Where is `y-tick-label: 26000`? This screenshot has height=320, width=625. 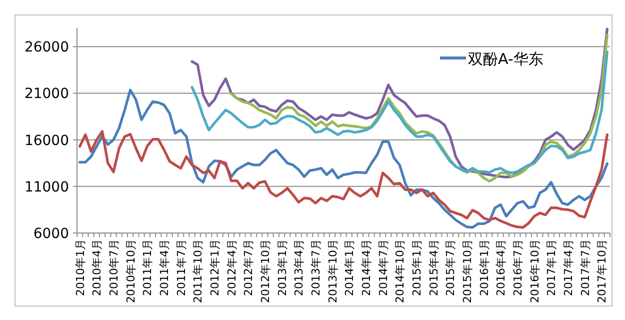 y-tick-label: 26000 is located at coordinates (46, 48).